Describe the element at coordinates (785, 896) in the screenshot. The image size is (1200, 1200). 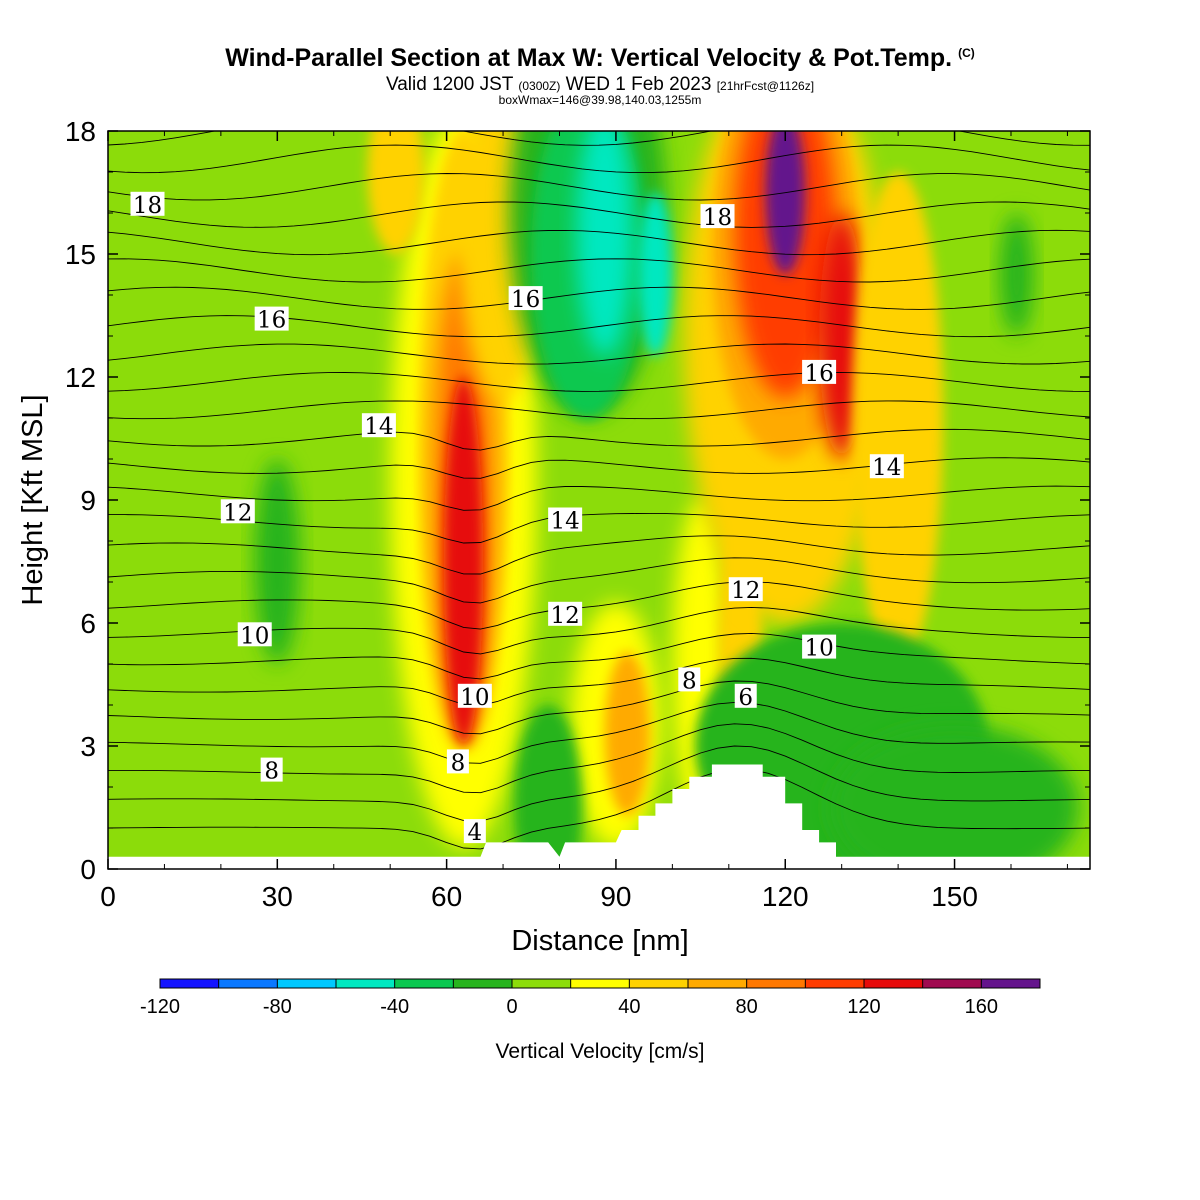
I see `x-tick-label: 120` at that location.